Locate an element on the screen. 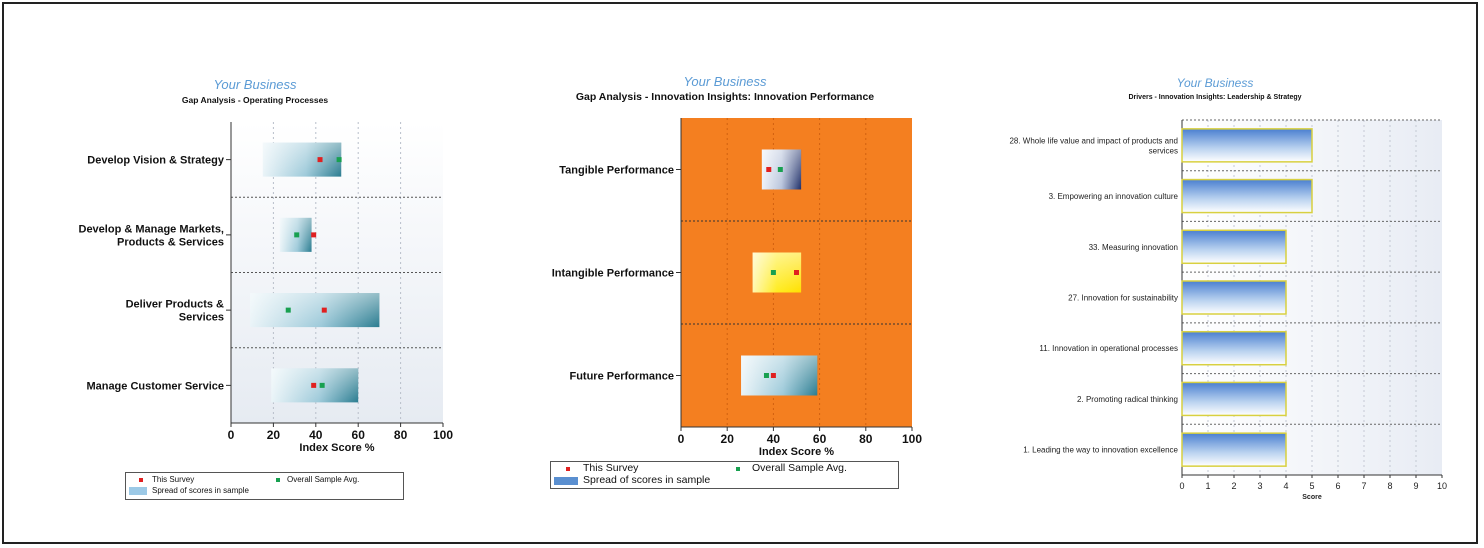 The width and height of the screenshot is (1484, 548). x-tick-label: 10 is located at coordinates (1442, 486).